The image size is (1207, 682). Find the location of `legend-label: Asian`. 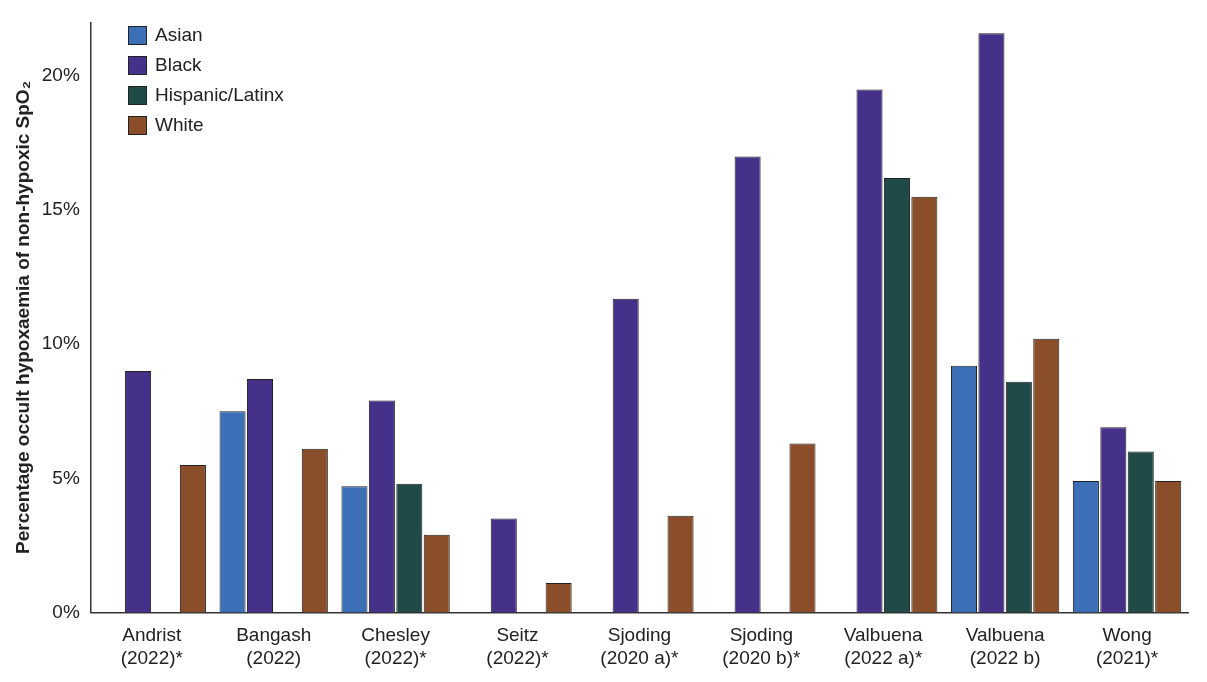

legend-label: Asian is located at coordinates (179, 35).